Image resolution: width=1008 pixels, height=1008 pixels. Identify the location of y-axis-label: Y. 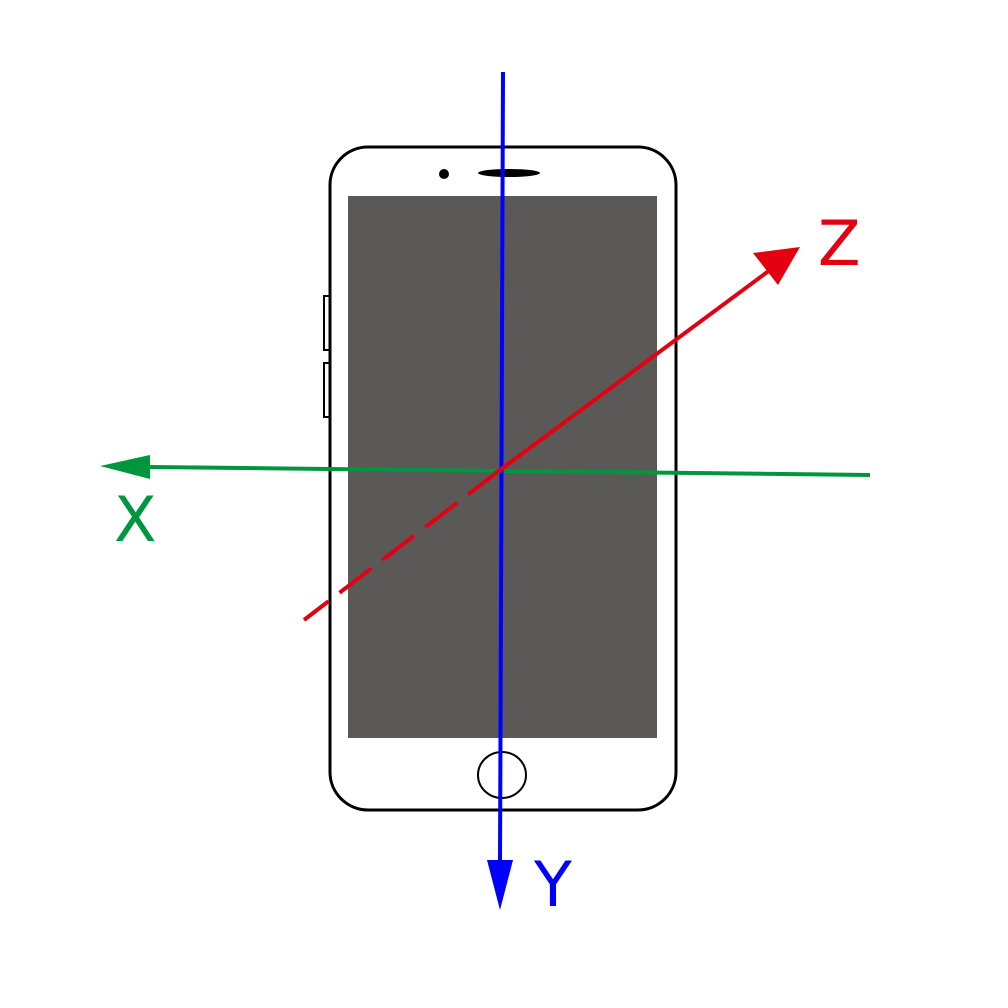
(552, 884).